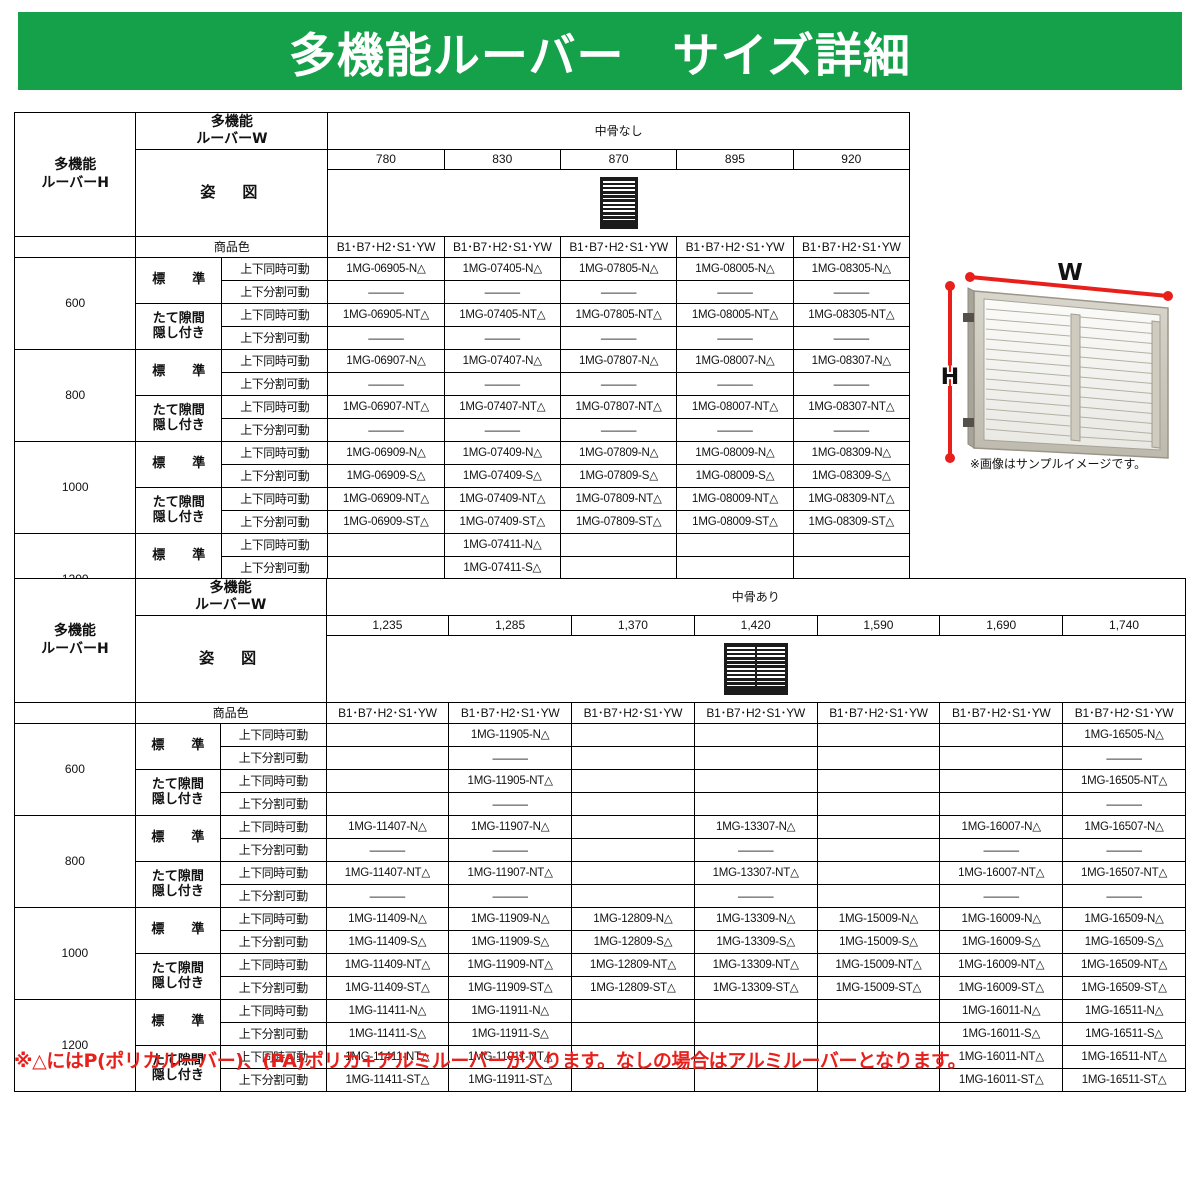  Describe the element at coordinates (851, 522) in the screenshot. I see `product-code: 1MG-08309-ST△` at that location.